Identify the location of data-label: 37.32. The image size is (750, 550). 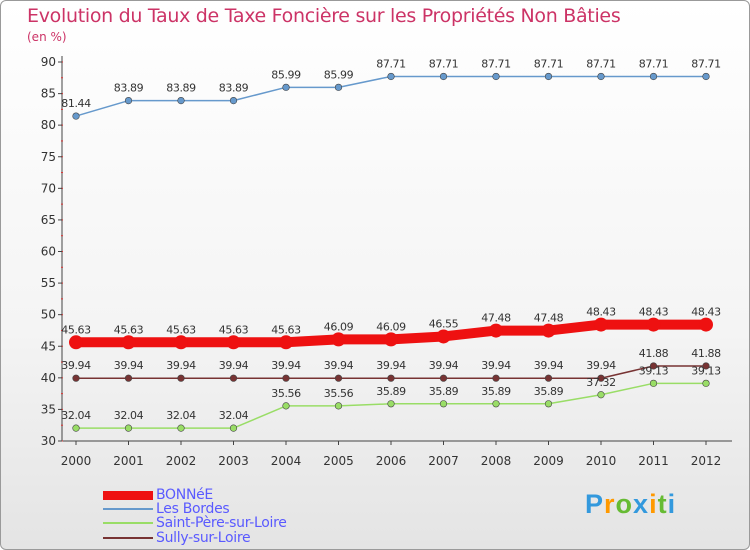
(601, 382).